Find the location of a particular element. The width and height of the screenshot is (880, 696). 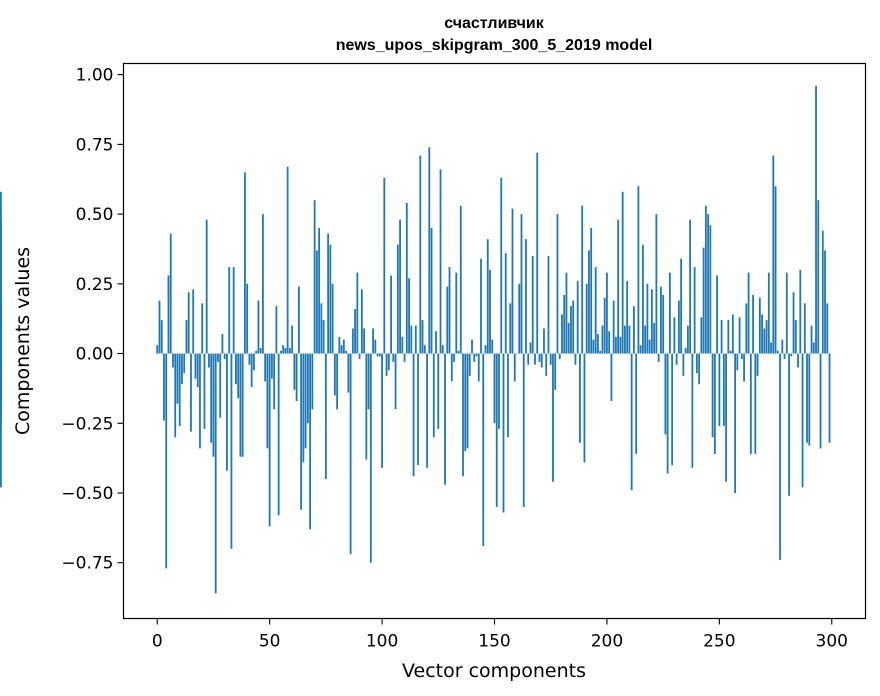

x-tick-label: 250 is located at coordinates (719, 642).